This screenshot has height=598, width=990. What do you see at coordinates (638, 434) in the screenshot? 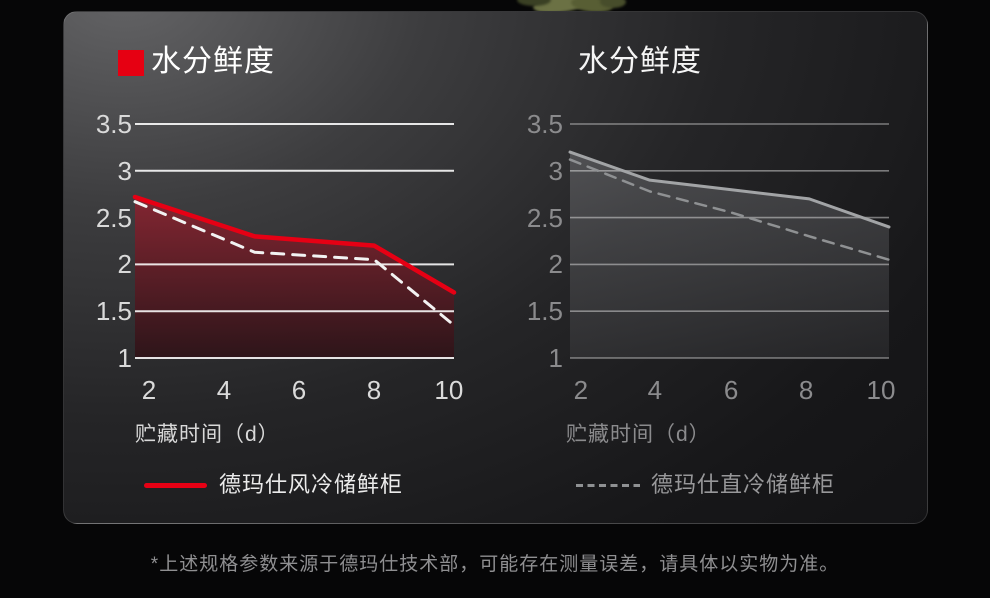
I see `x-axis-label-right: 贮藏时间（d）` at bounding box center [638, 434].